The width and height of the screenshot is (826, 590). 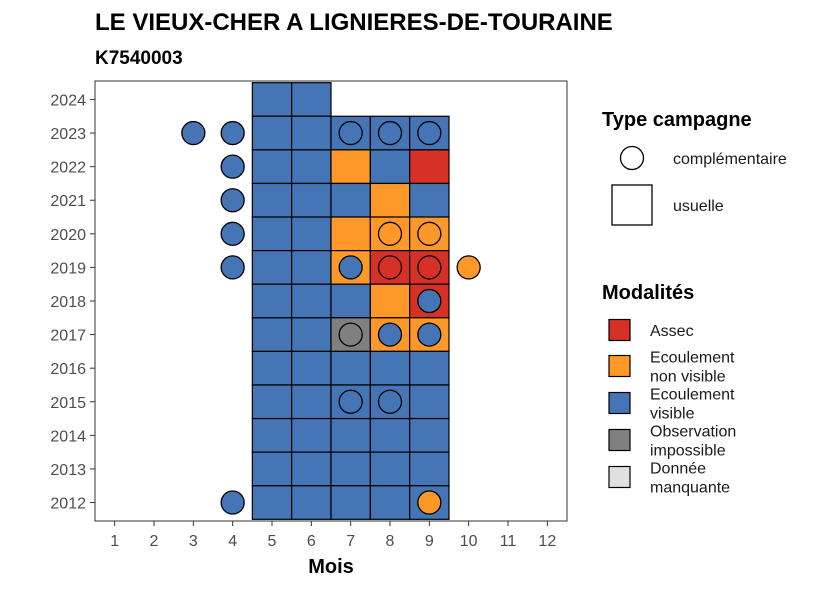 What do you see at coordinates (730, 159) in the screenshot?
I see `legend-complementaire-label: complémentaire` at bounding box center [730, 159].